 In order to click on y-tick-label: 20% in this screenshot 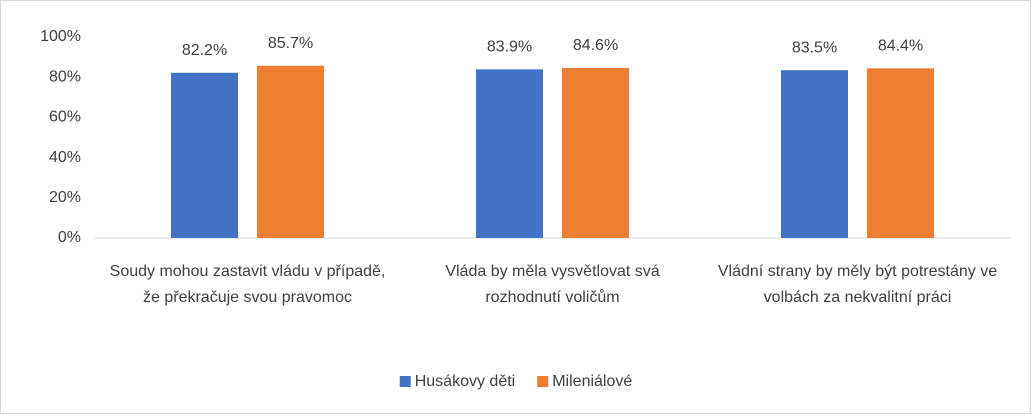, I will do `click(65, 197)`.